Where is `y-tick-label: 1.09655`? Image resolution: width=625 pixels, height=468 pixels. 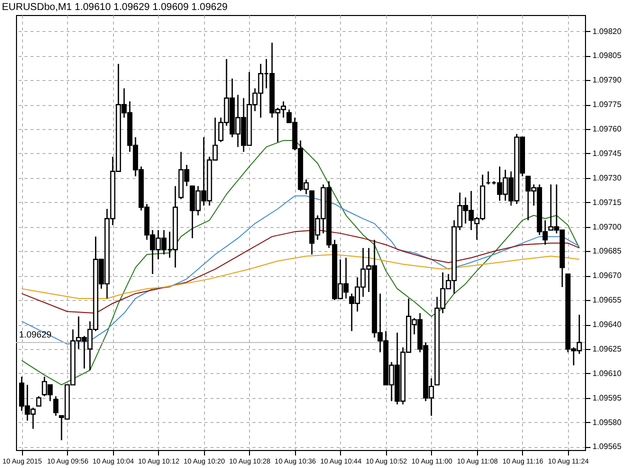 y-tick-label: 1.09655 is located at coordinates (607, 300).